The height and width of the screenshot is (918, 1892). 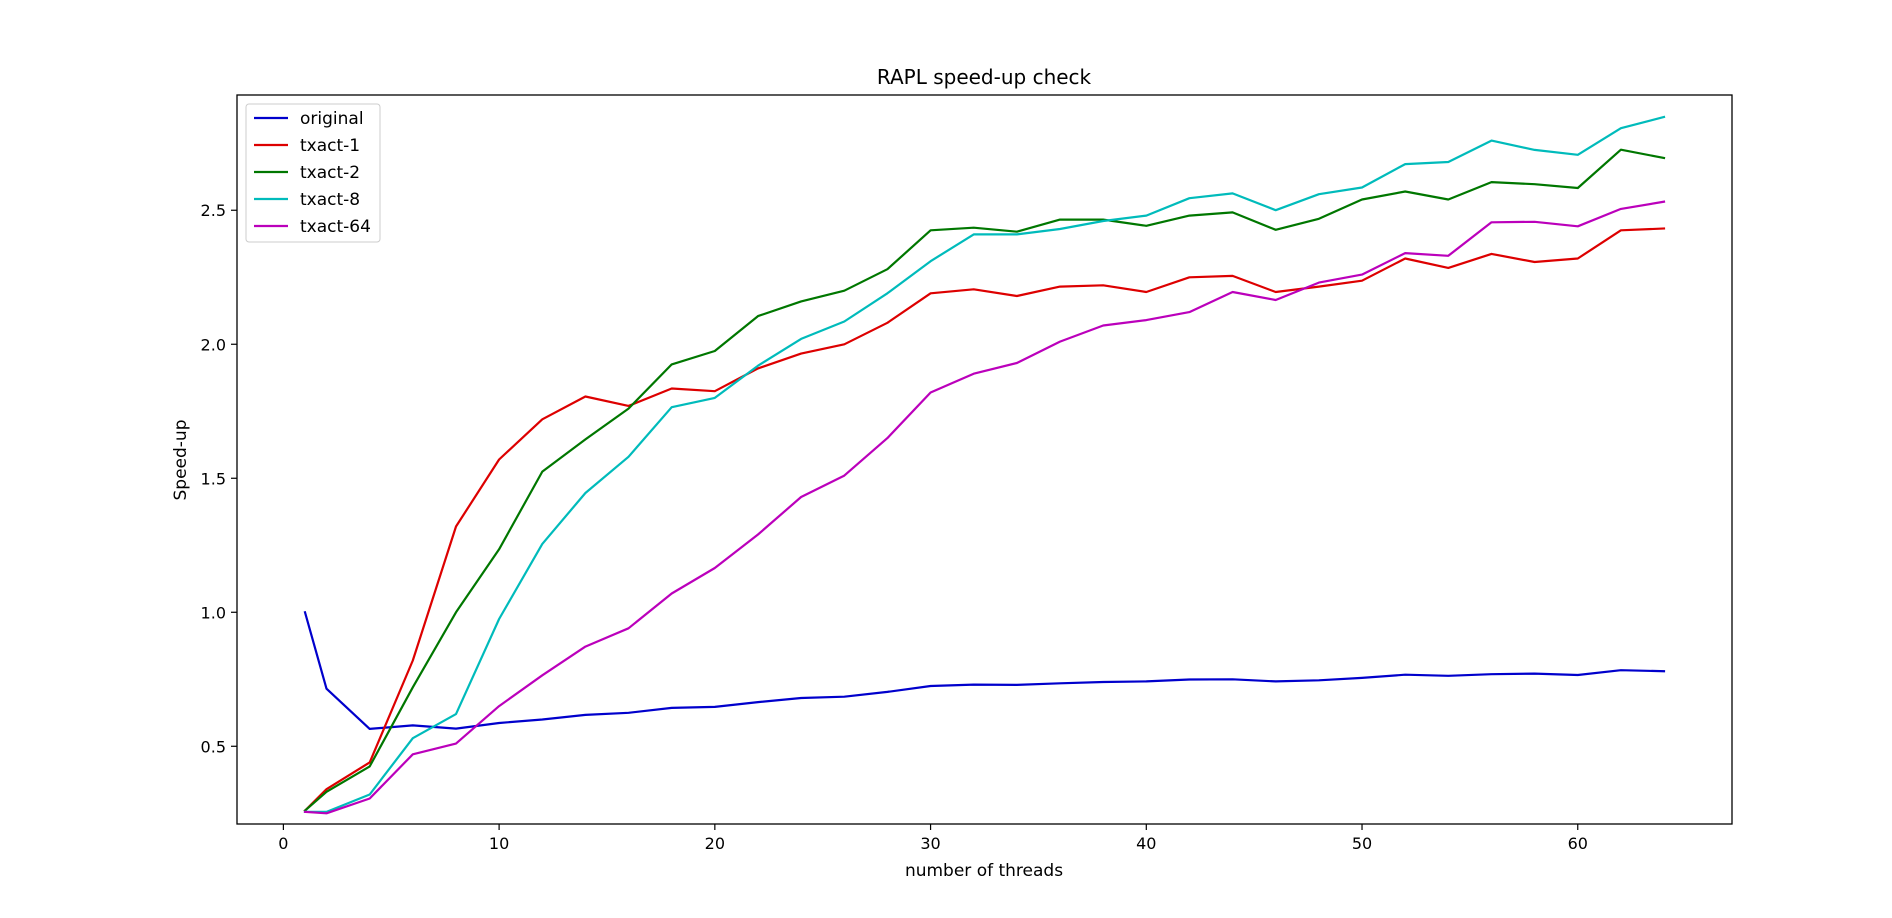 I want to click on x-axis: 0 10 20 30 40 50 60, so click(x=933, y=838).